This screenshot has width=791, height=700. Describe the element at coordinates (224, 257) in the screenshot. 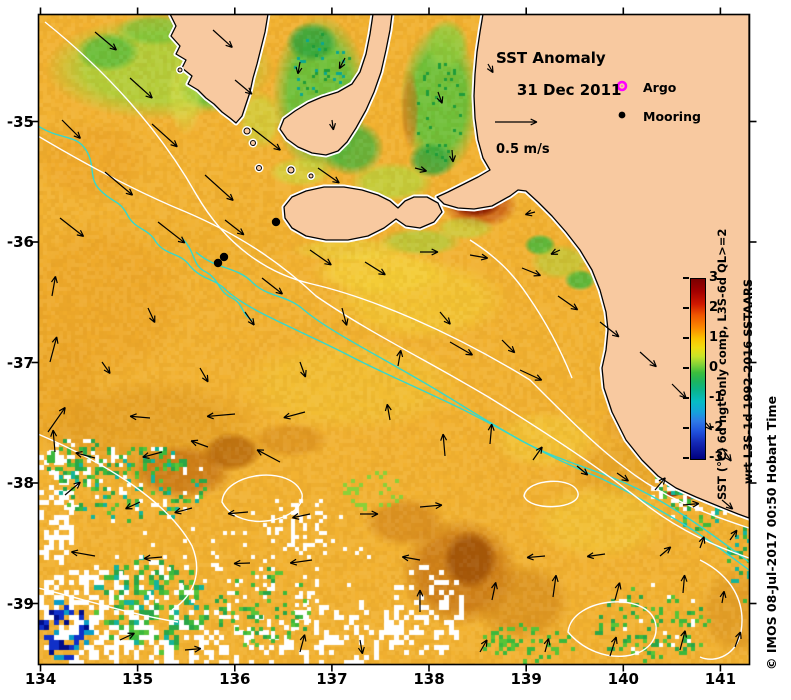

I see `mooring-marker` at that location.